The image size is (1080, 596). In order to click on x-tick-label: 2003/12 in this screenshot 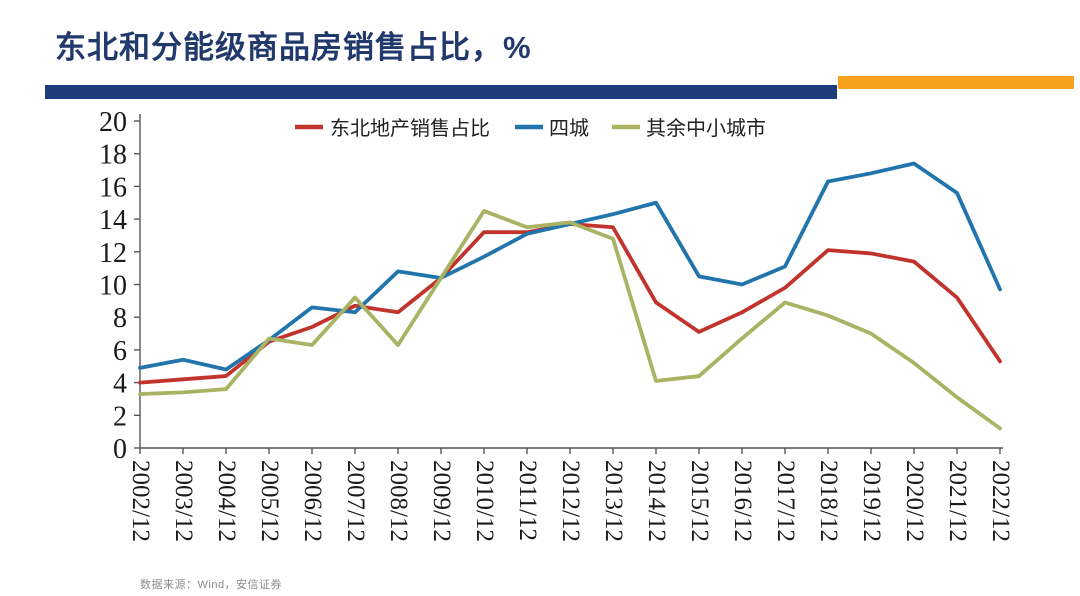, I will do `click(183, 501)`.